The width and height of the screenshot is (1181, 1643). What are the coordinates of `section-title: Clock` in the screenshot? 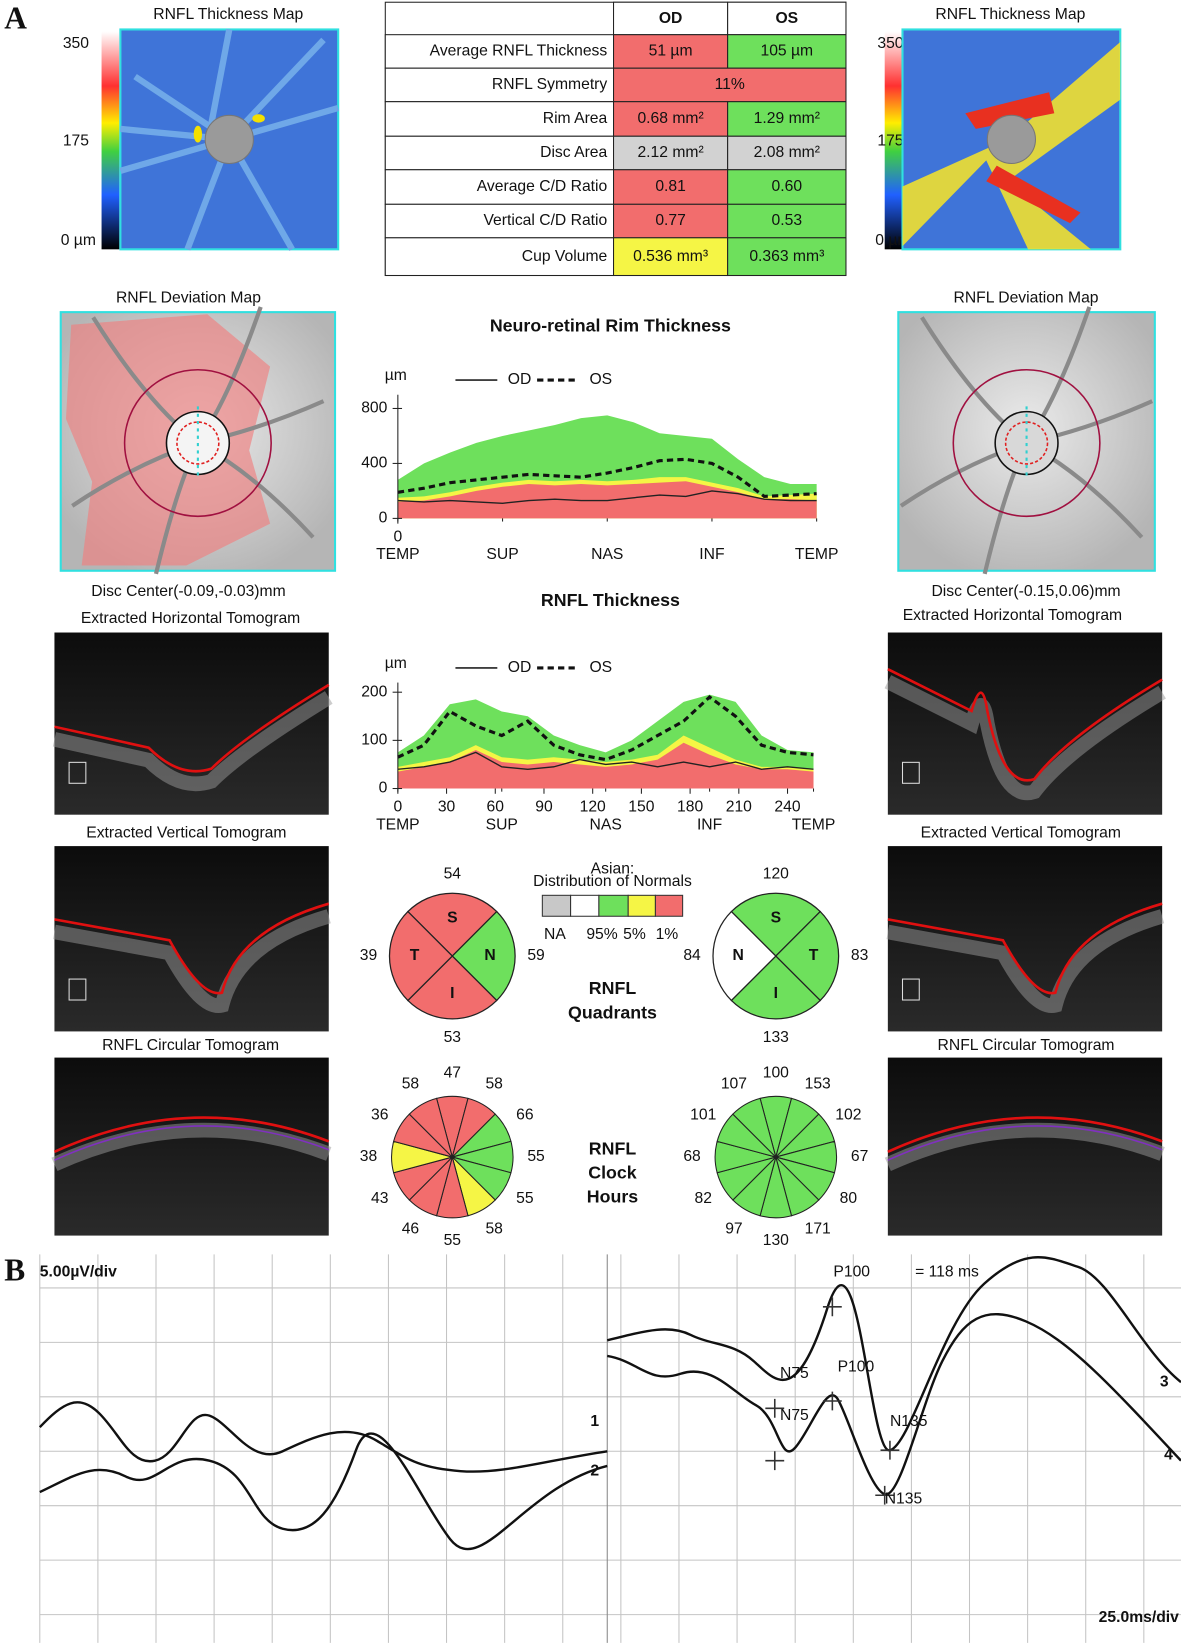 It's located at (612, 1173).